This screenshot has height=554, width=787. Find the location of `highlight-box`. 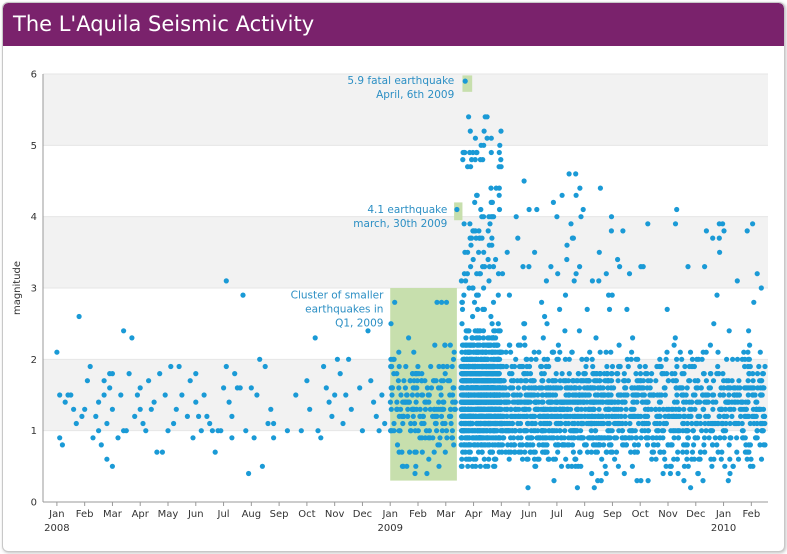

highlight-box is located at coordinates (423, 384).